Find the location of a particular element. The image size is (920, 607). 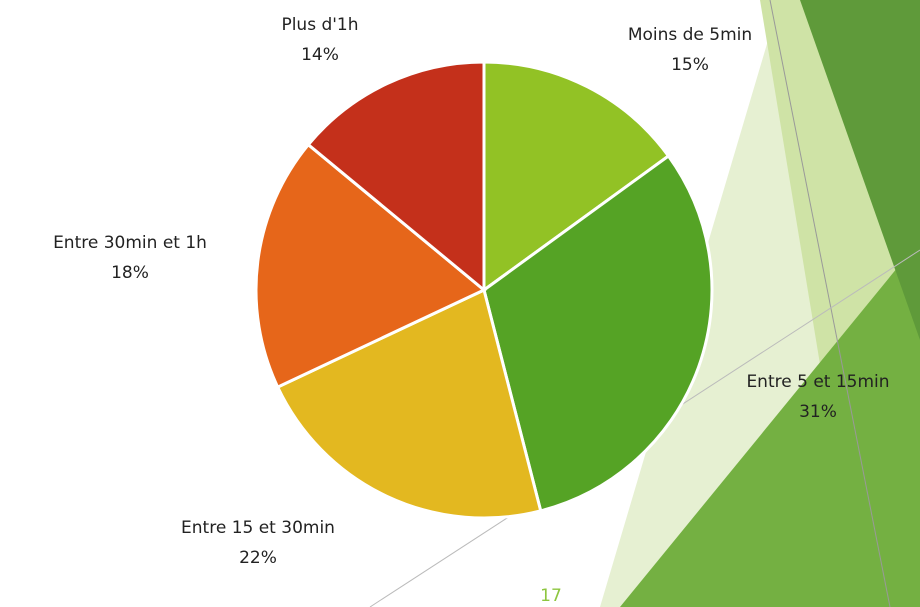

slice-value-label: 22% is located at coordinates (258, 558).